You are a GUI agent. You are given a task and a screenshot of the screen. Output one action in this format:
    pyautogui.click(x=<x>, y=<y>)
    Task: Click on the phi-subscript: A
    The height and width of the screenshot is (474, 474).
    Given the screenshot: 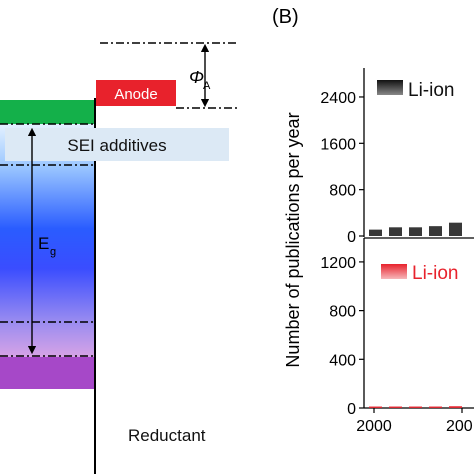 What is the action you would take?
    pyautogui.click(x=207, y=86)
    